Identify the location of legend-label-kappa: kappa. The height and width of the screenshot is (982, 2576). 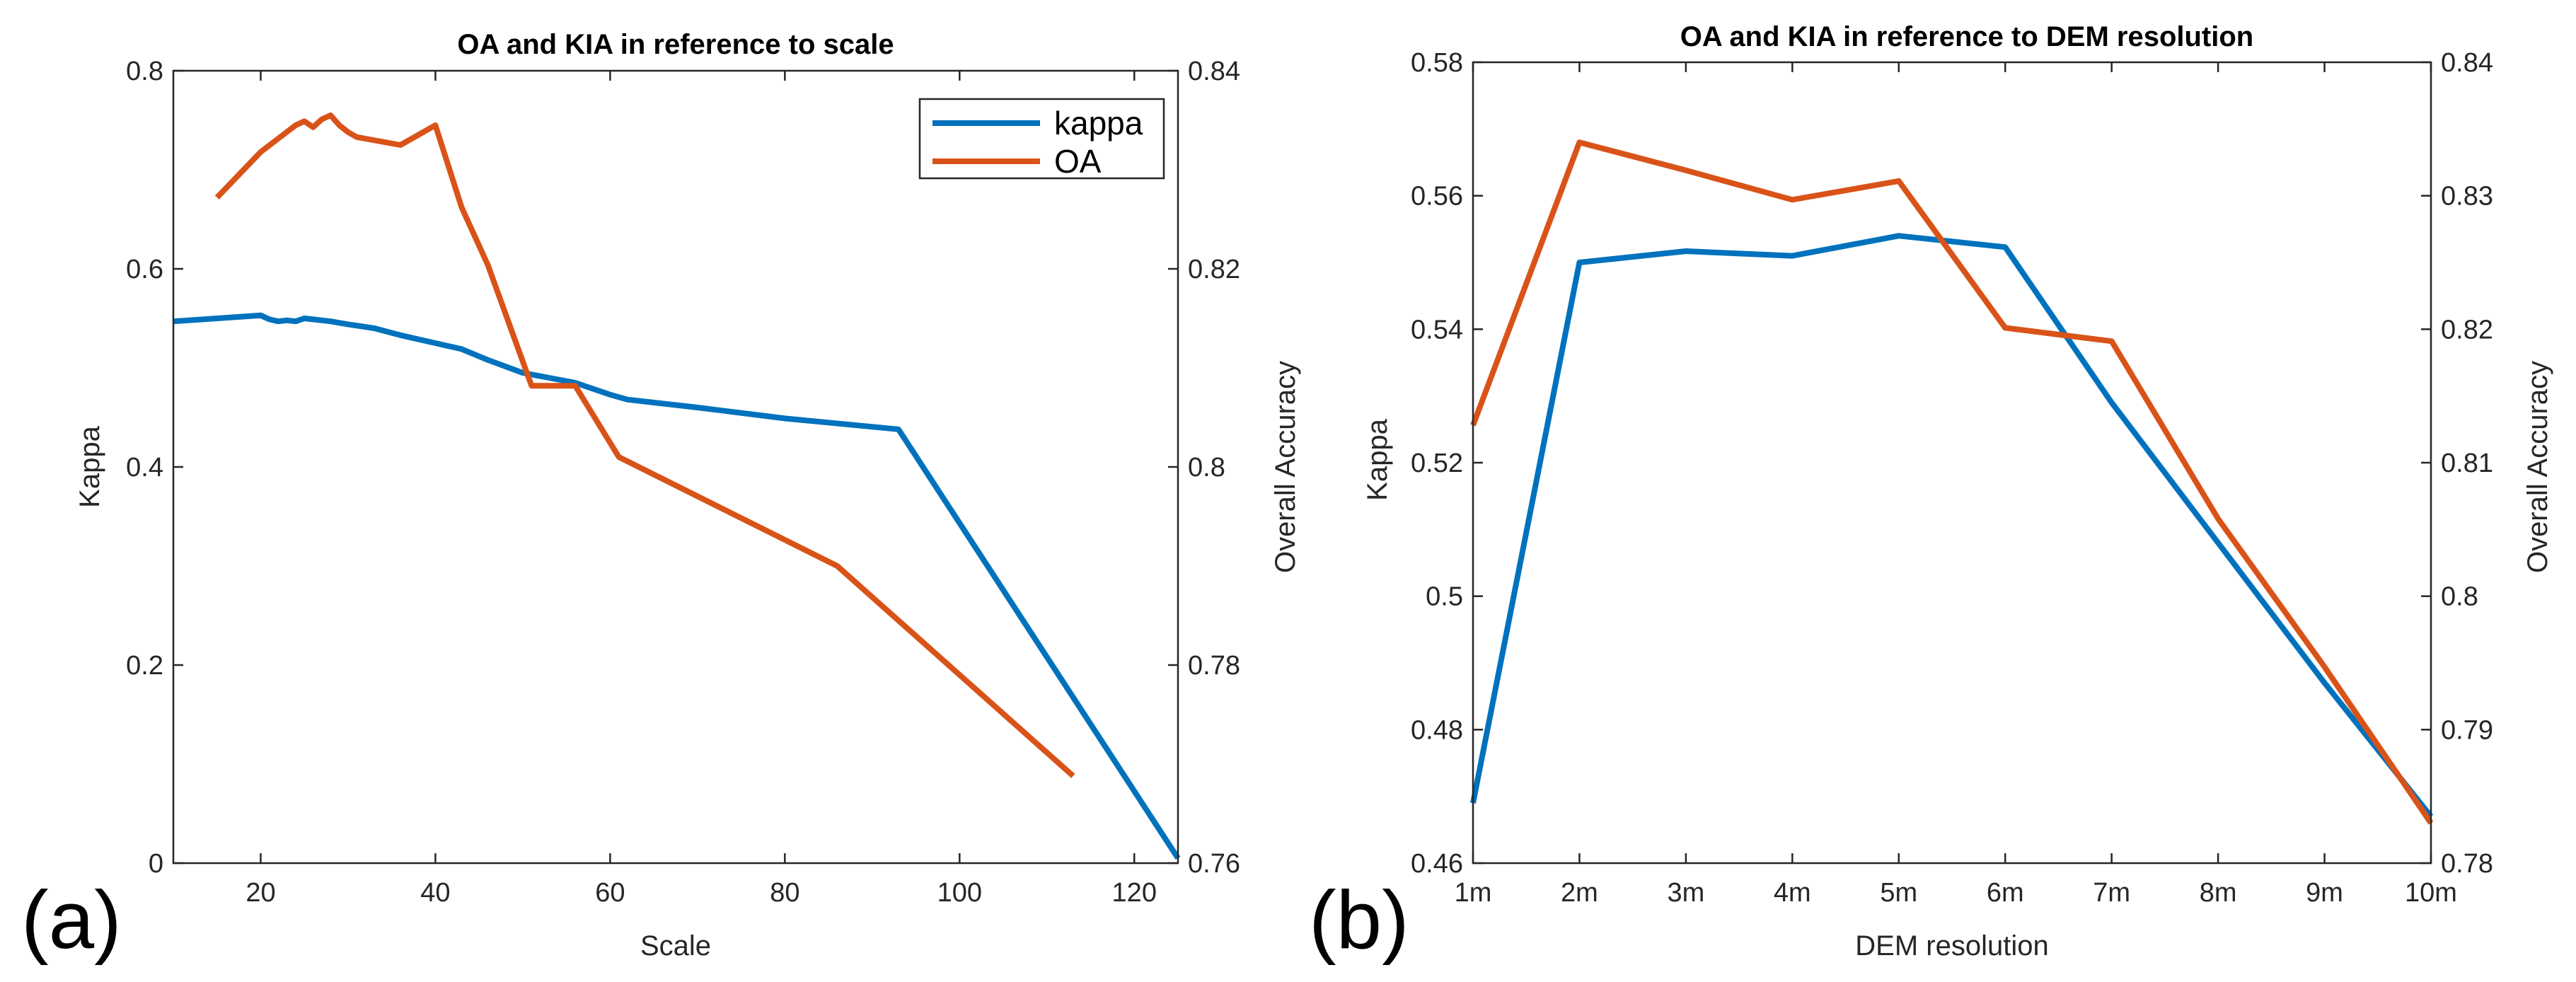
(1098, 123).